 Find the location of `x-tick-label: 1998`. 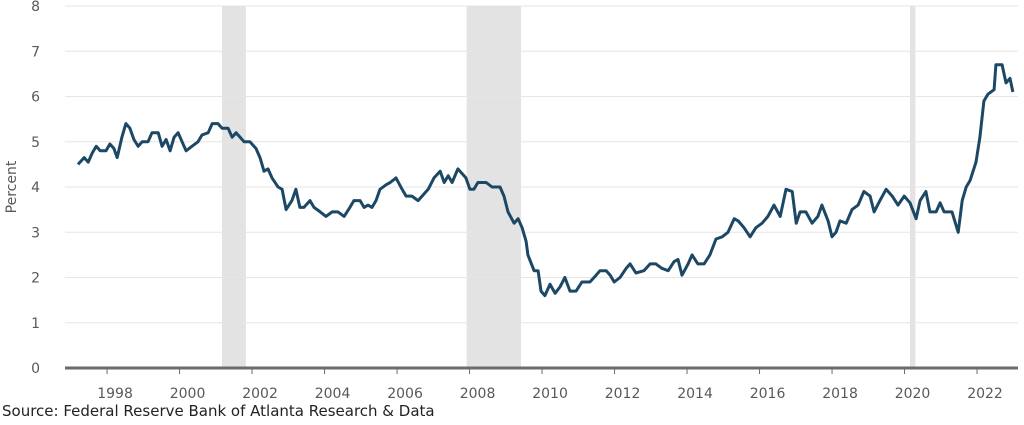

x-tick-label: 1998 is located at coordinates (115, 394).